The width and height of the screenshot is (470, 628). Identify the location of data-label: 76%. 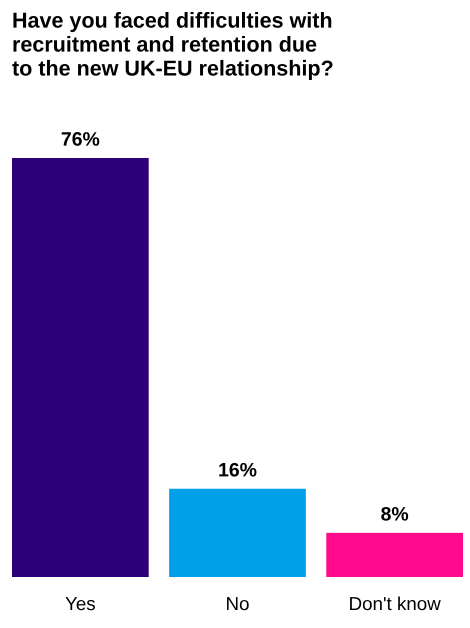
(81, 139).